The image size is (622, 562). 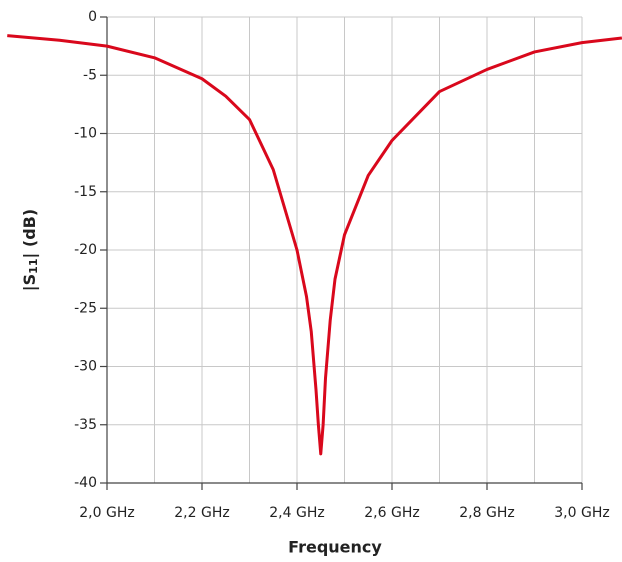 I want to click on y-tick-label: -25, so click(x=85, y=308).